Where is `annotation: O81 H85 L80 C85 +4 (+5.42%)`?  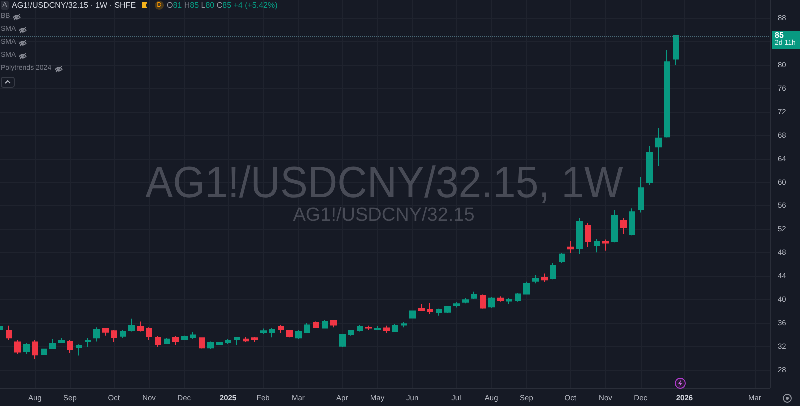 annotation: O81 H85 L80 C85 +4 (+5.42%) is located at coordinates (222, 5).